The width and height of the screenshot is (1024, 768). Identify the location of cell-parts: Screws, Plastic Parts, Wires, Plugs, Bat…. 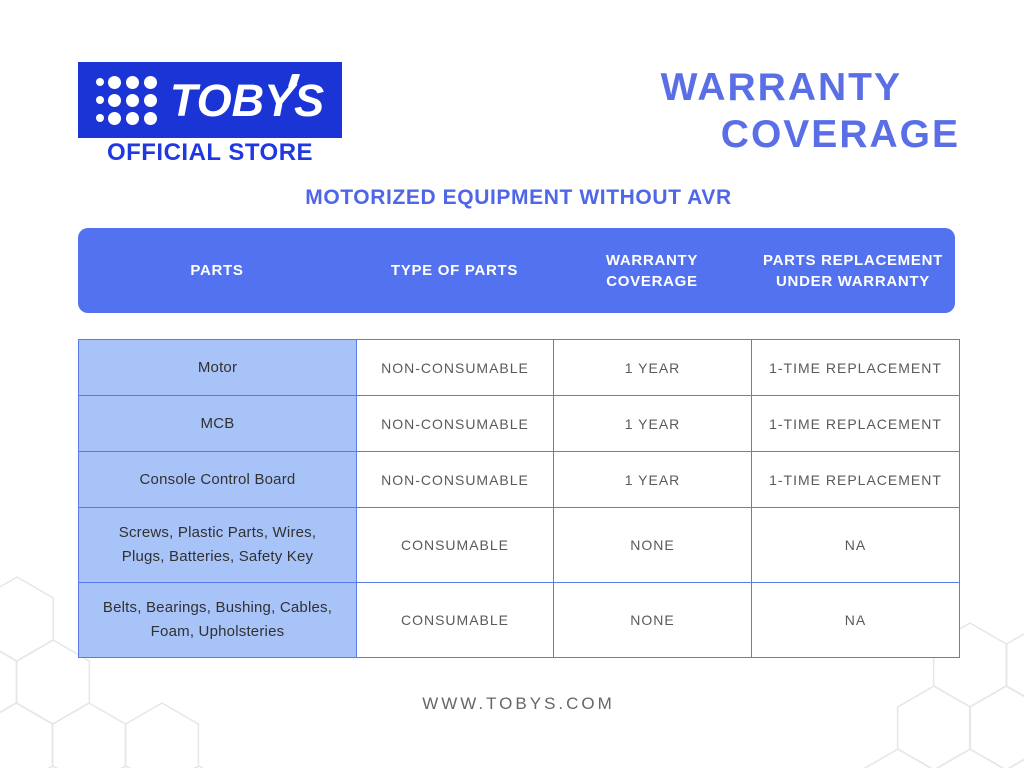
(217, 545).